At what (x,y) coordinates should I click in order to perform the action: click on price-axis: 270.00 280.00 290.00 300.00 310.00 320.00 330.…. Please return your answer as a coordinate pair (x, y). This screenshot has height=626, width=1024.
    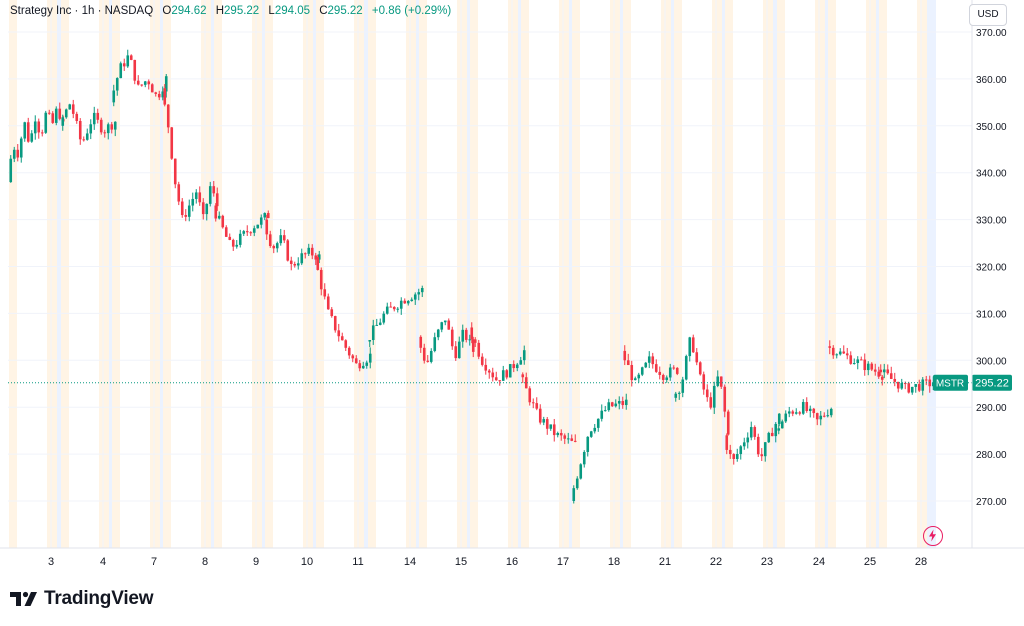
    Looking at the image, I should click on (989, 274).